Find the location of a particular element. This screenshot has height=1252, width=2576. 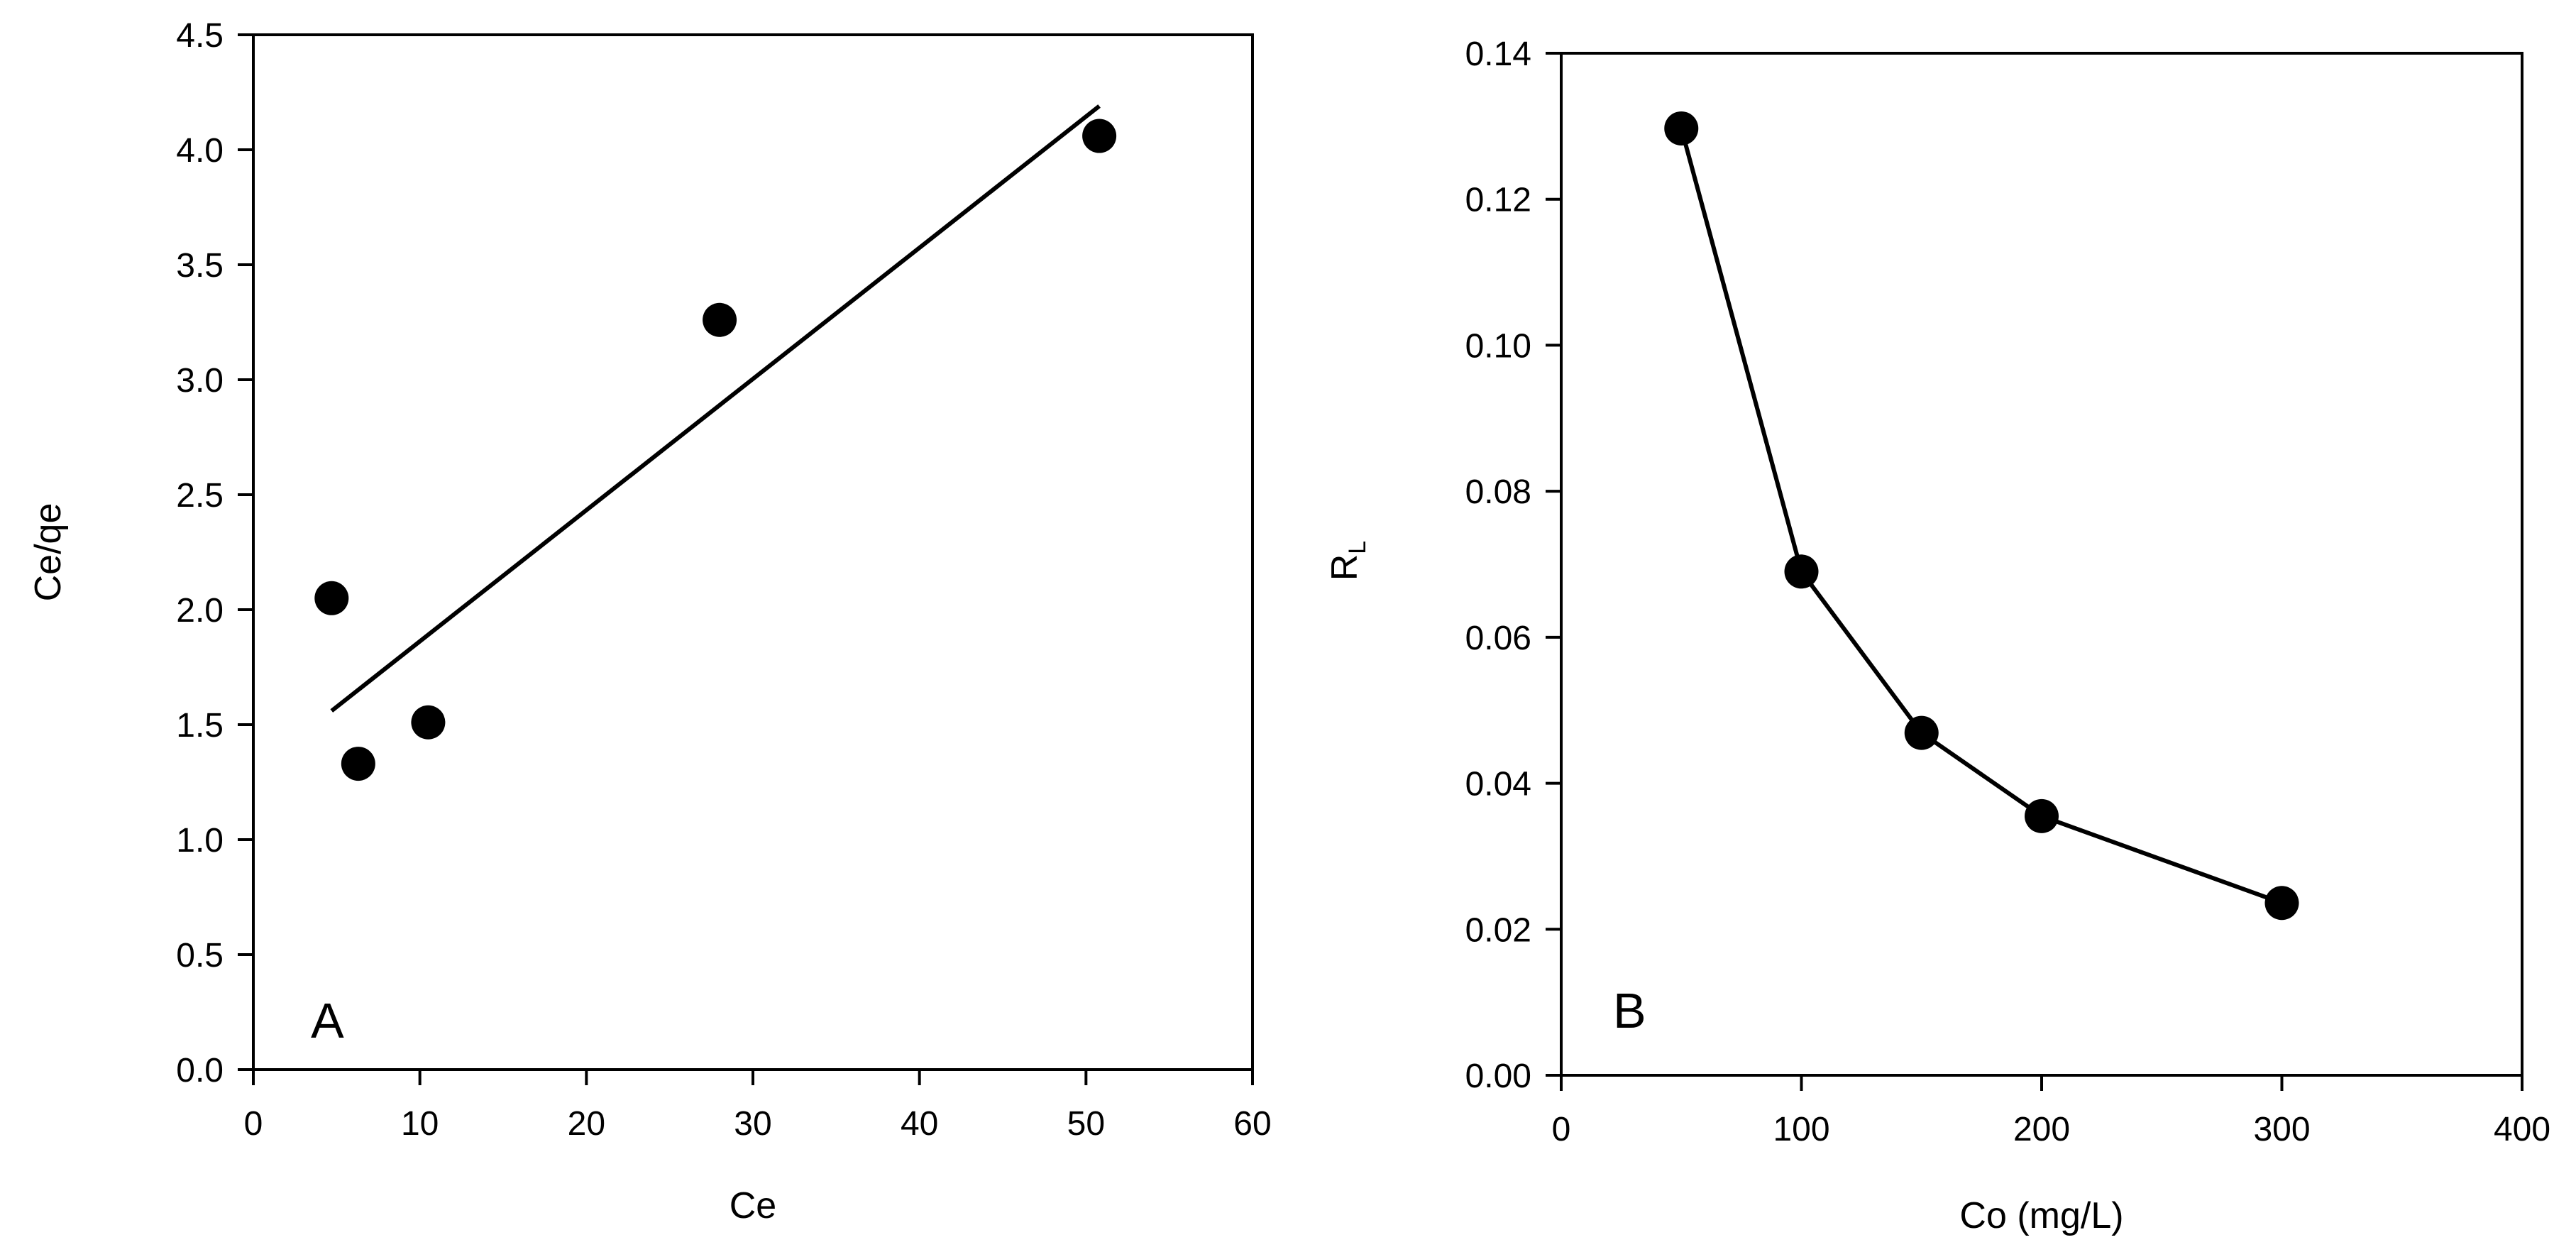

panel-a-y-tick-label: 0.0 is located at coordinates (200, 1070).